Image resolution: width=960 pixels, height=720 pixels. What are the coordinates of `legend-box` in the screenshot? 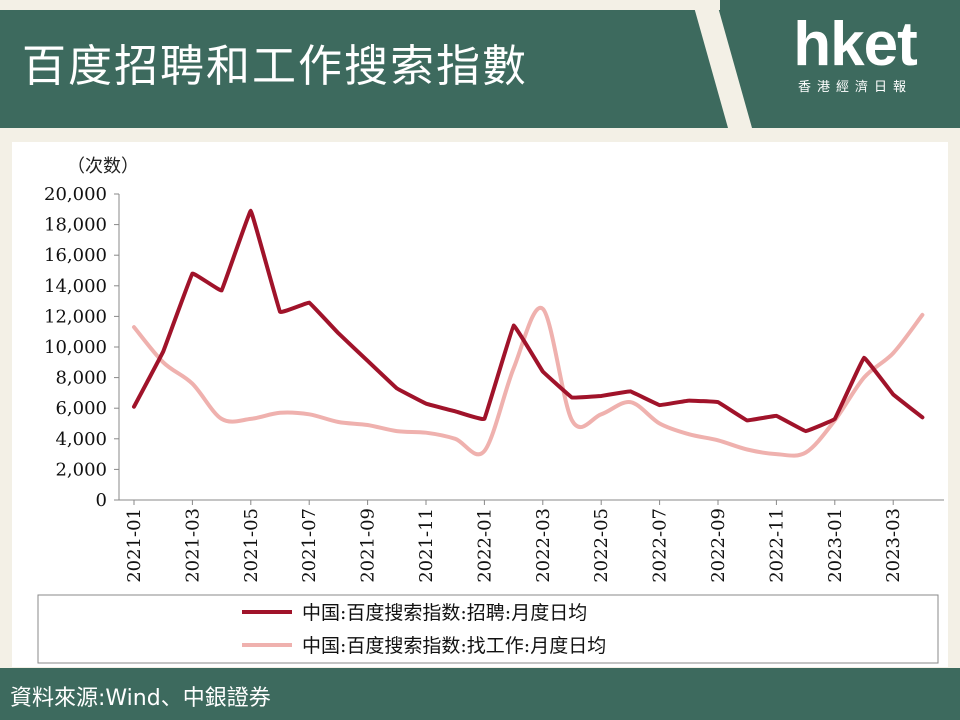 It's located at (488, 629).